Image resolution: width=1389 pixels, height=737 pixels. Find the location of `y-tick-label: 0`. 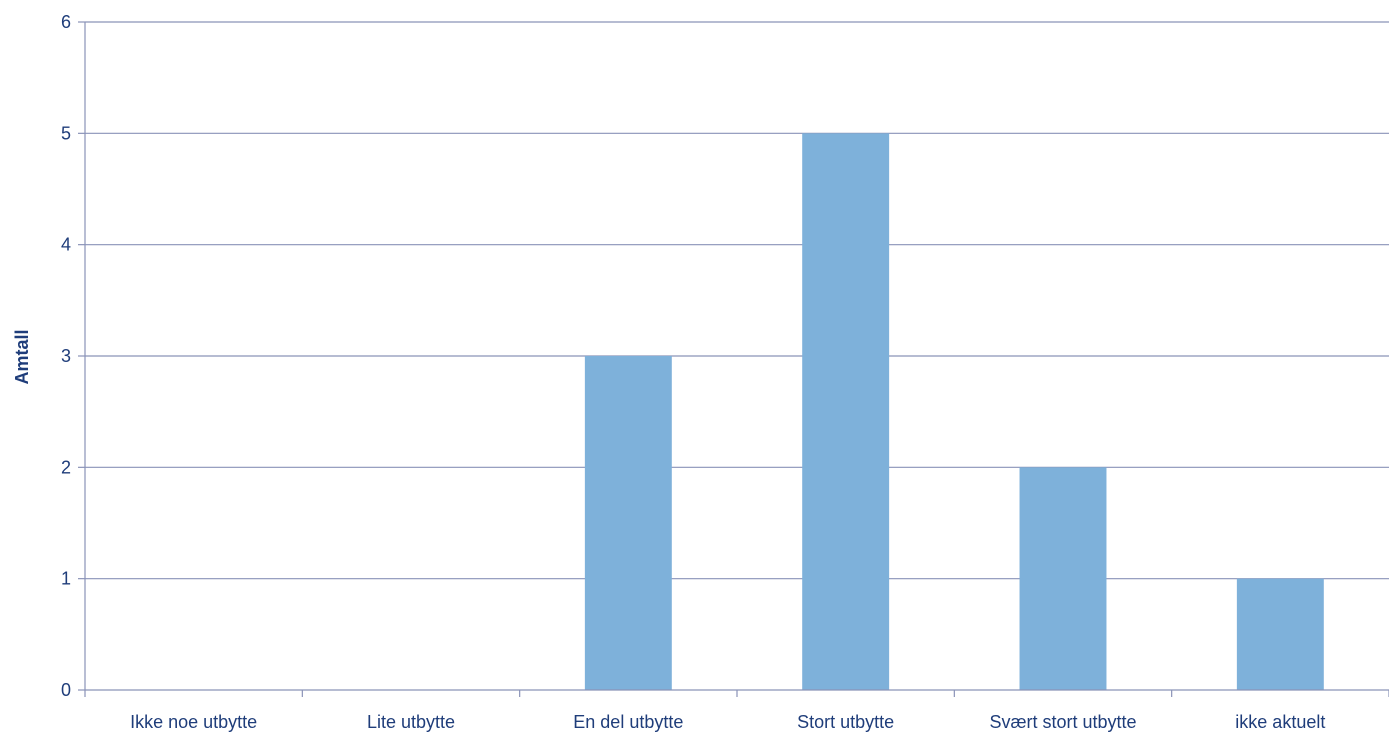

y-tick-label: 0 is located at coordinates (66, 690).